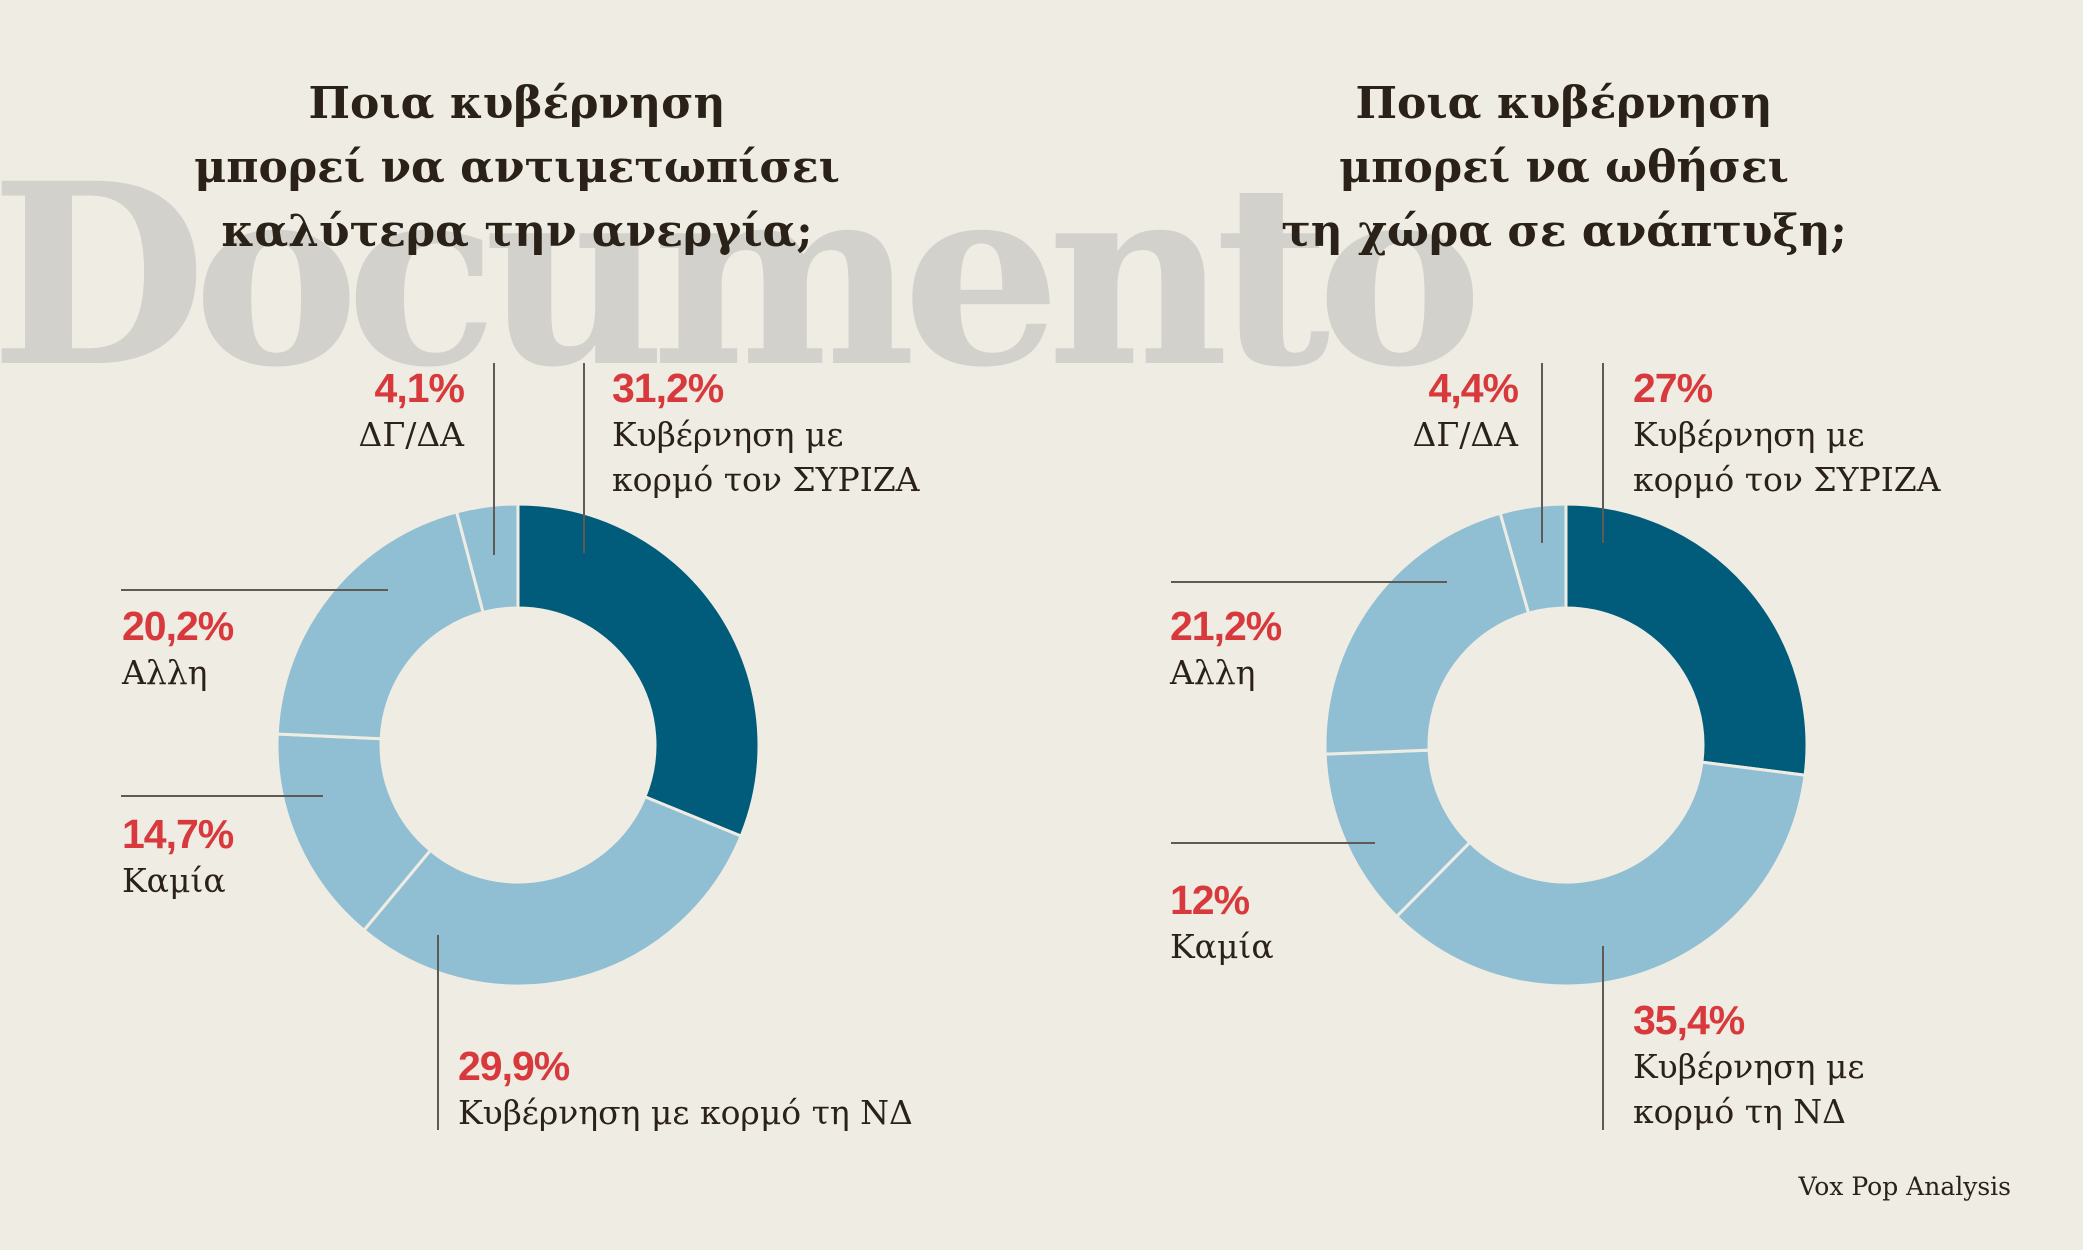  I want to click on slice-label-dk-na: 4,4% ΔΓ/ΔΑ, so click(1455, 410).